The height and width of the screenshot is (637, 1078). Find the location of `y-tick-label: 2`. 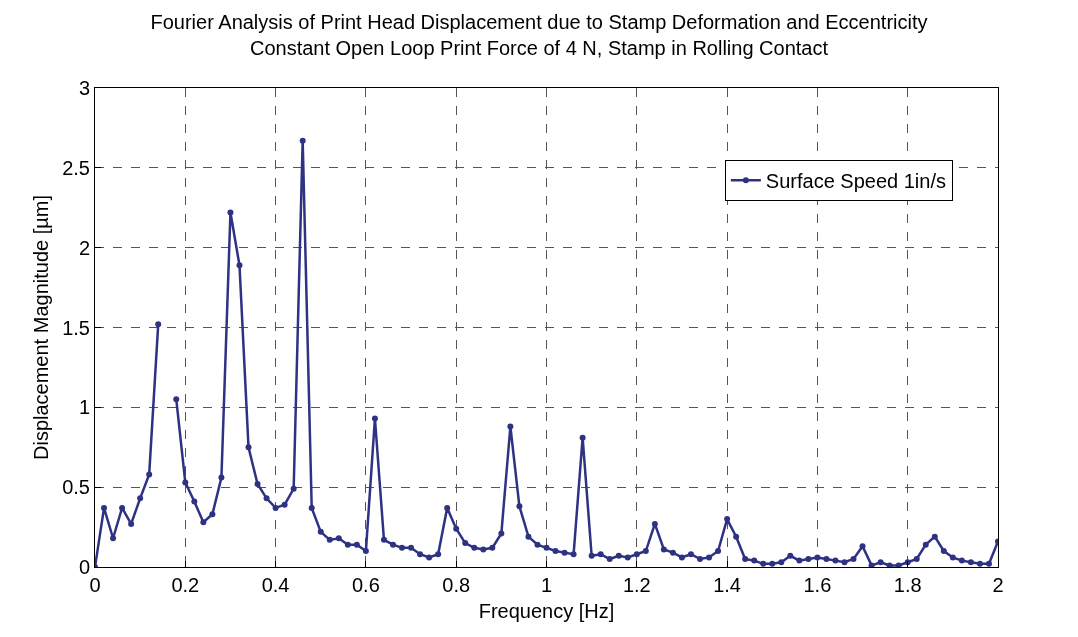

y-tick-label: 2 is located at coordinates (84, 247).